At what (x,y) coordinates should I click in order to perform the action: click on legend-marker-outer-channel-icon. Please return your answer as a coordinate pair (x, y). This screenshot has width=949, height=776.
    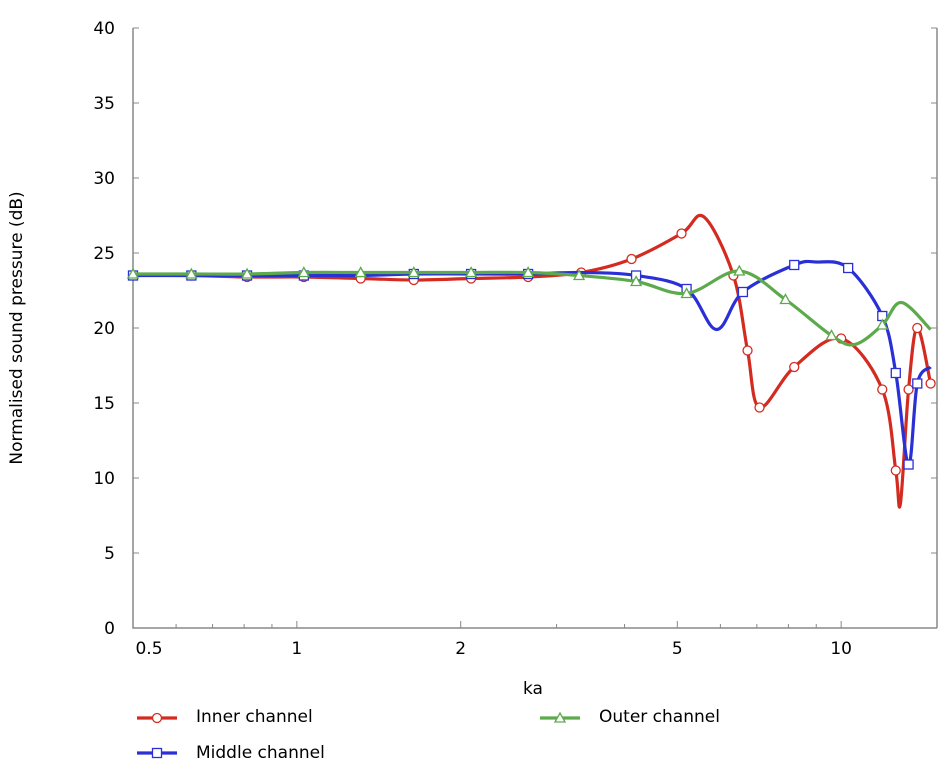
    Looking at the image, I should click on (560, 717).